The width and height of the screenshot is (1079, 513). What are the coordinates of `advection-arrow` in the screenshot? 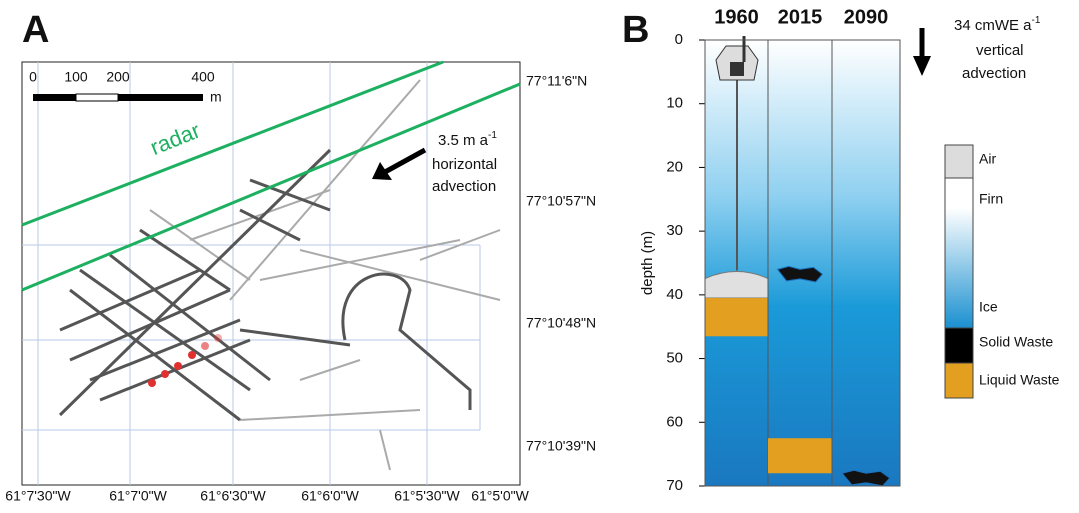 It's located at (405, 161).